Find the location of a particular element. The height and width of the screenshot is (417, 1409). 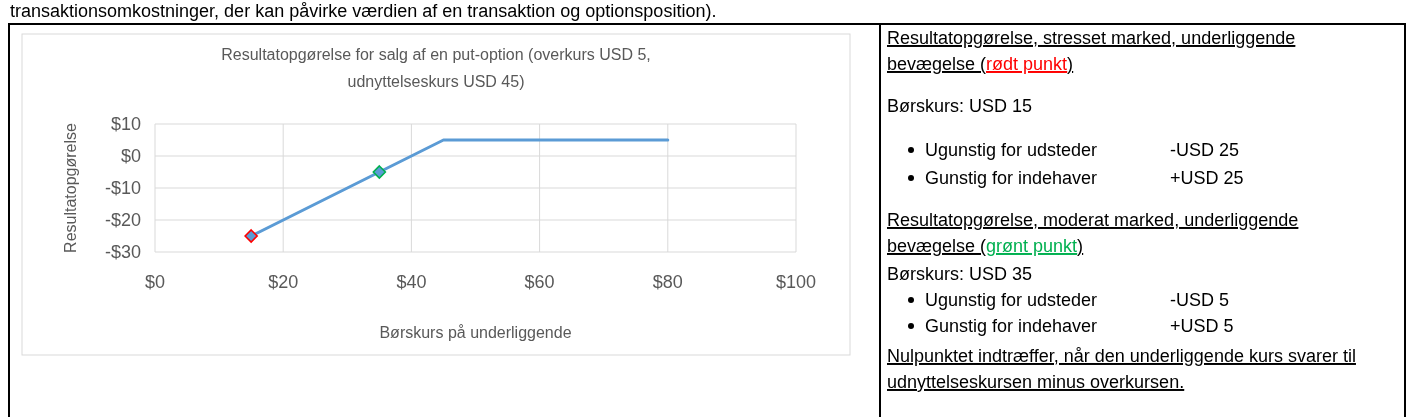

text: Resultatopgørelse, moderat marked, underliggende is located at coordinates (1093, 220).